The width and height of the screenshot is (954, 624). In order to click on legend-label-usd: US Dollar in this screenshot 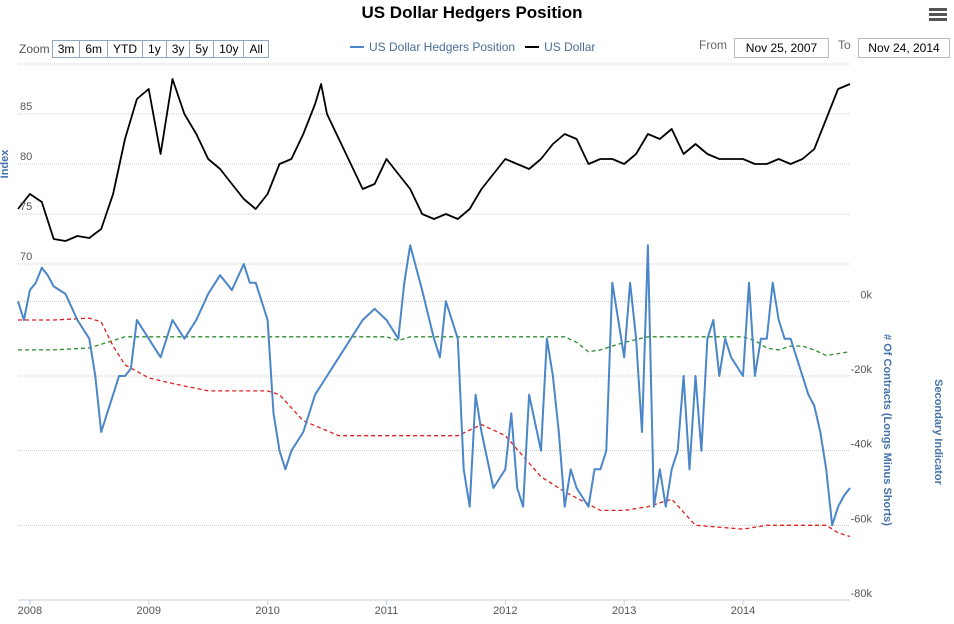, I will do `click(570, 47)`.